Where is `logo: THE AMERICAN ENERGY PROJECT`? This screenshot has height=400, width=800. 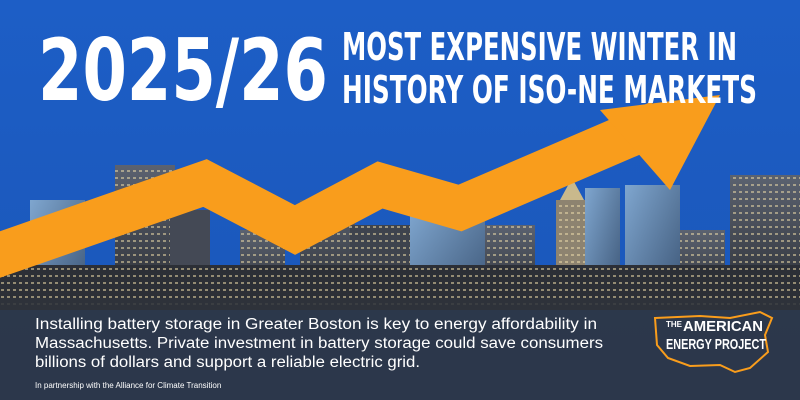
logo: THE AMERICAN ENERGY PROJECT is located at coordinates (713, 342).